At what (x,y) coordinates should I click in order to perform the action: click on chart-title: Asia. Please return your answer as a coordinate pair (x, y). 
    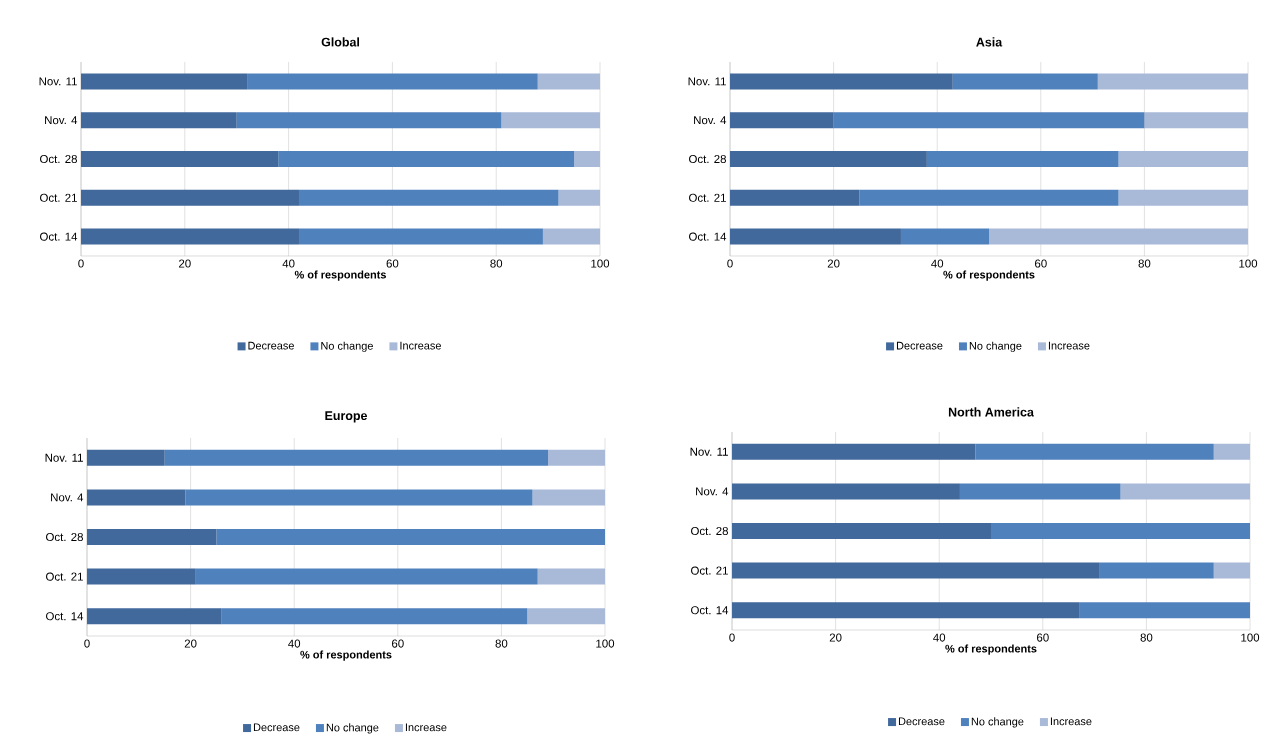
    Looking at the image, I should click on (989, 42).